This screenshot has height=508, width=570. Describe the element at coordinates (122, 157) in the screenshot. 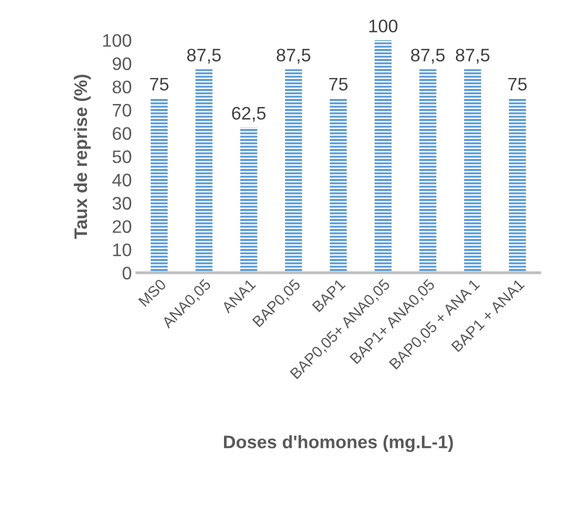

I see `y-tick-label: 50` at that location.